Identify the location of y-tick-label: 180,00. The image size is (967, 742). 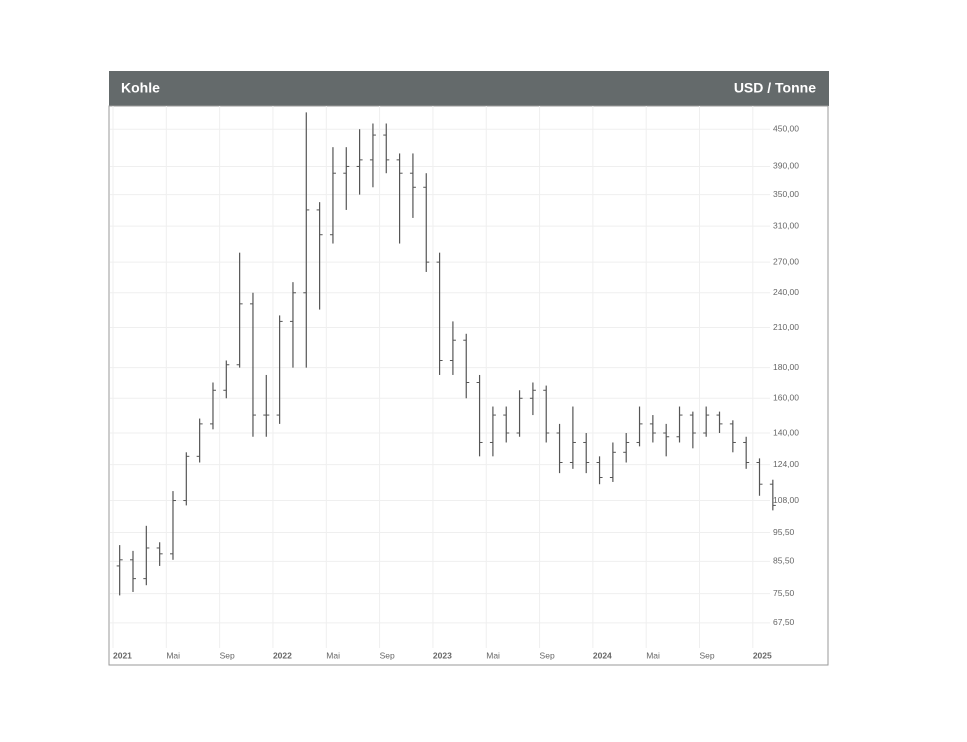
(786, 367).